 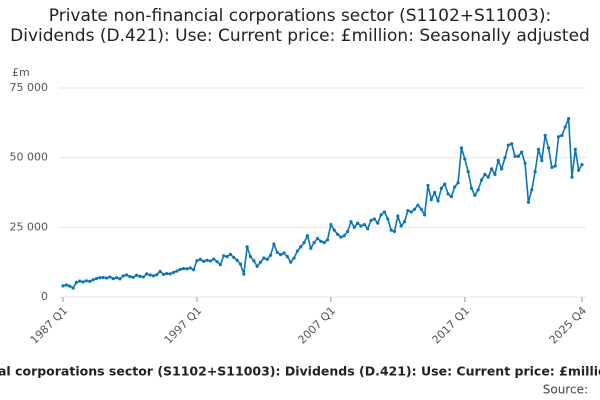 What do you see at coordinates (568, 325) in the screenshot?
I see `x-tick-label: 2025 Q4` at bounding box center [568, 325].